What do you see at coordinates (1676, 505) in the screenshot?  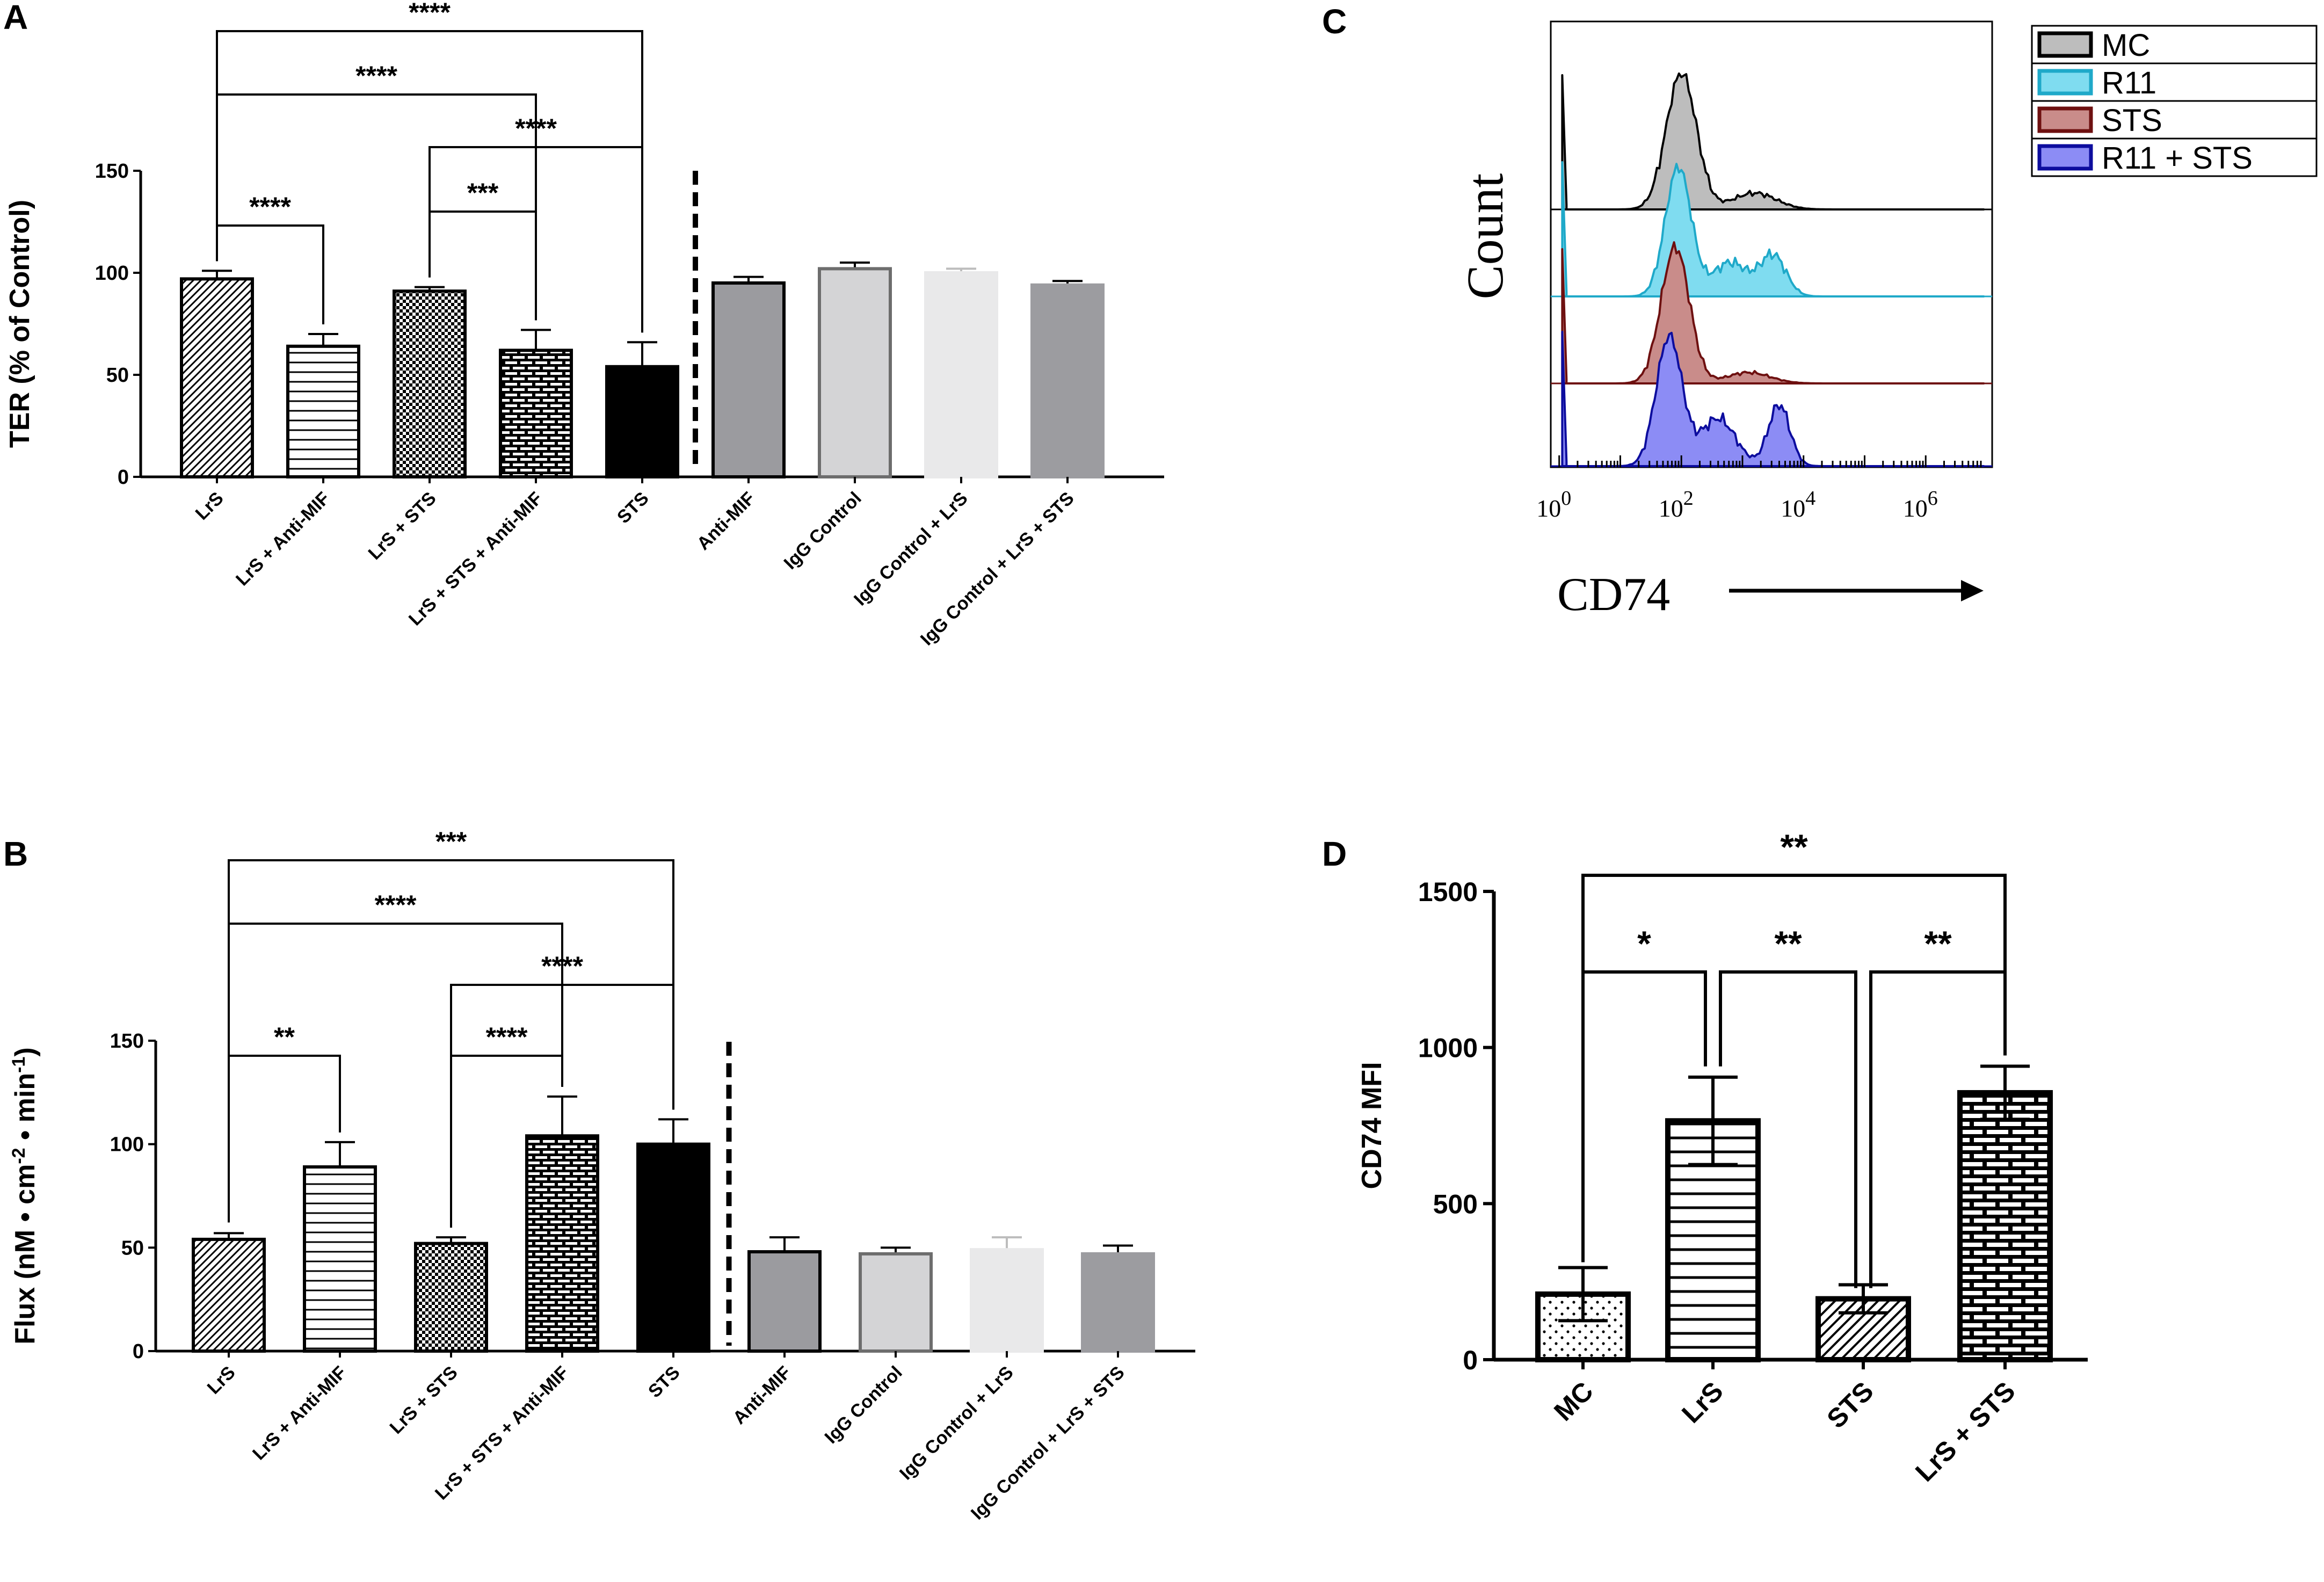 I see `x-tick-label: 10²` at bounding box center [1676, 505].